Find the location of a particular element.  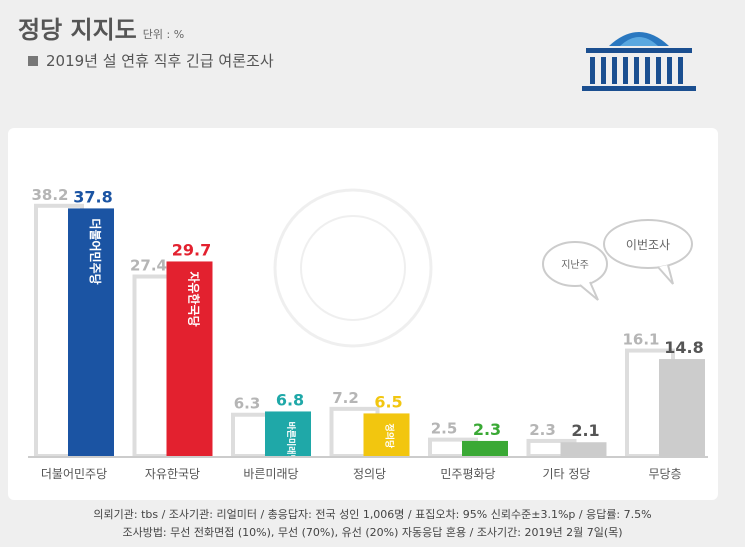

category-label-2: 바른미래당 is located at coordinates (270, 474).